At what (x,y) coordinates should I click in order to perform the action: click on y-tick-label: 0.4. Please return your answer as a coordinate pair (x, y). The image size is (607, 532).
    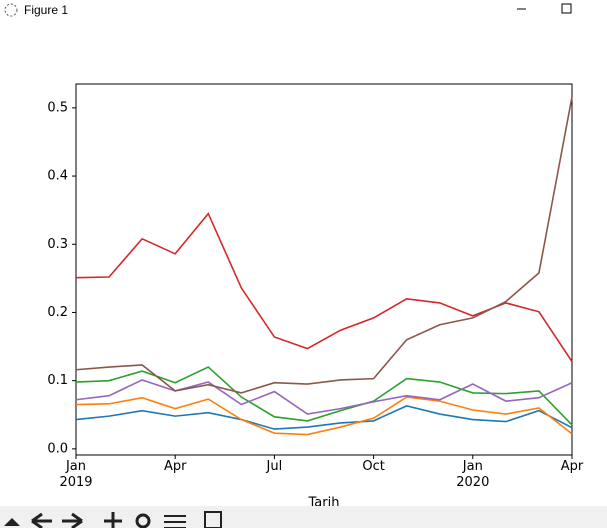
    Looking at the image, I should click on (57, 176).